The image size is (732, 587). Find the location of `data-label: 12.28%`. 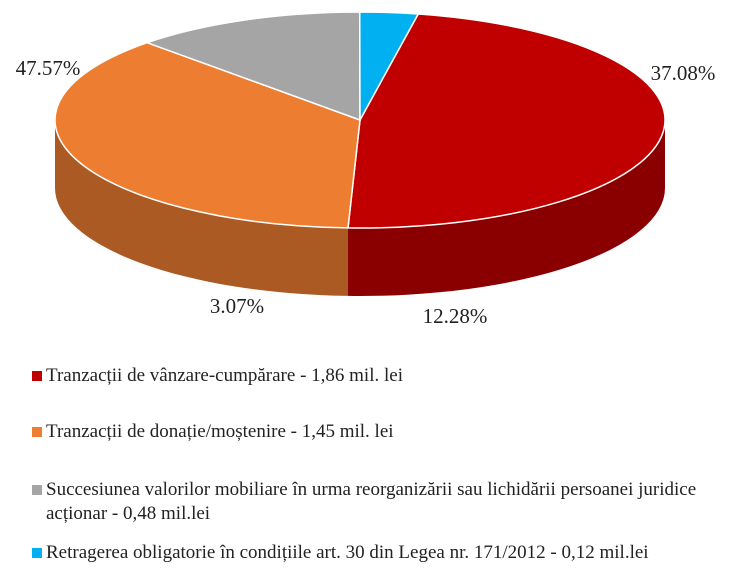

data-label: 12.28% is located at coordinates (455, 316).